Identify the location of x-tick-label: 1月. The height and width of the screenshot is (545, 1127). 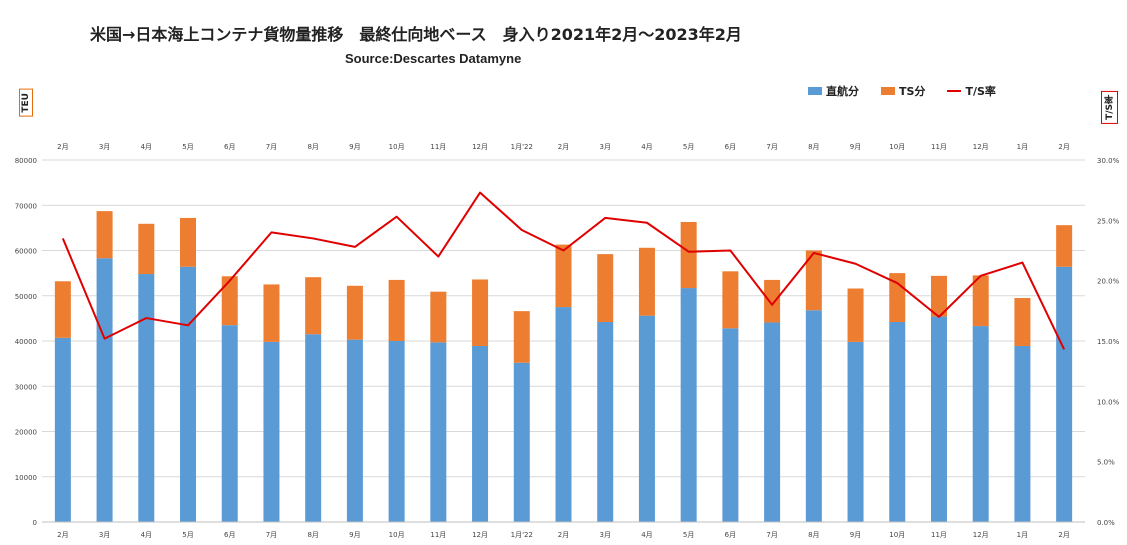
(1022, 535).